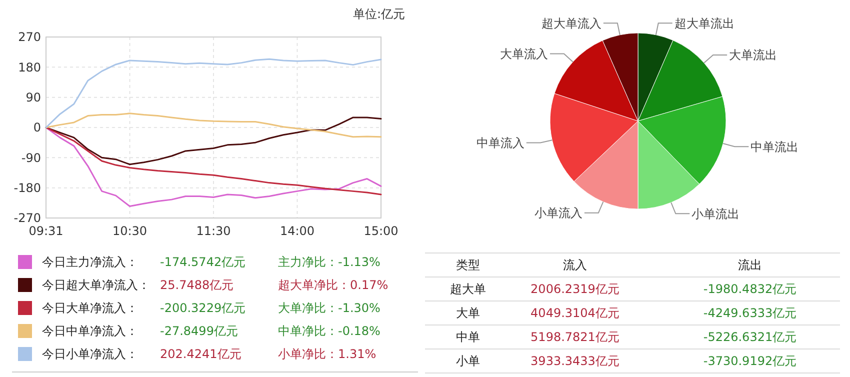  What do you see at coordinates (37, 127) in the screenshot?
I see `y-tick-label: 0` at bounding box center [37, 127].